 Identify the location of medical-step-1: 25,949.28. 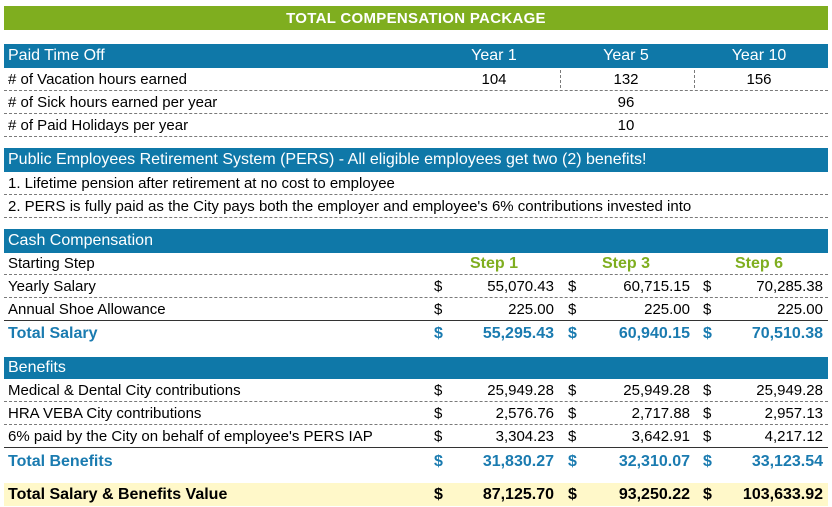
(520, 390).